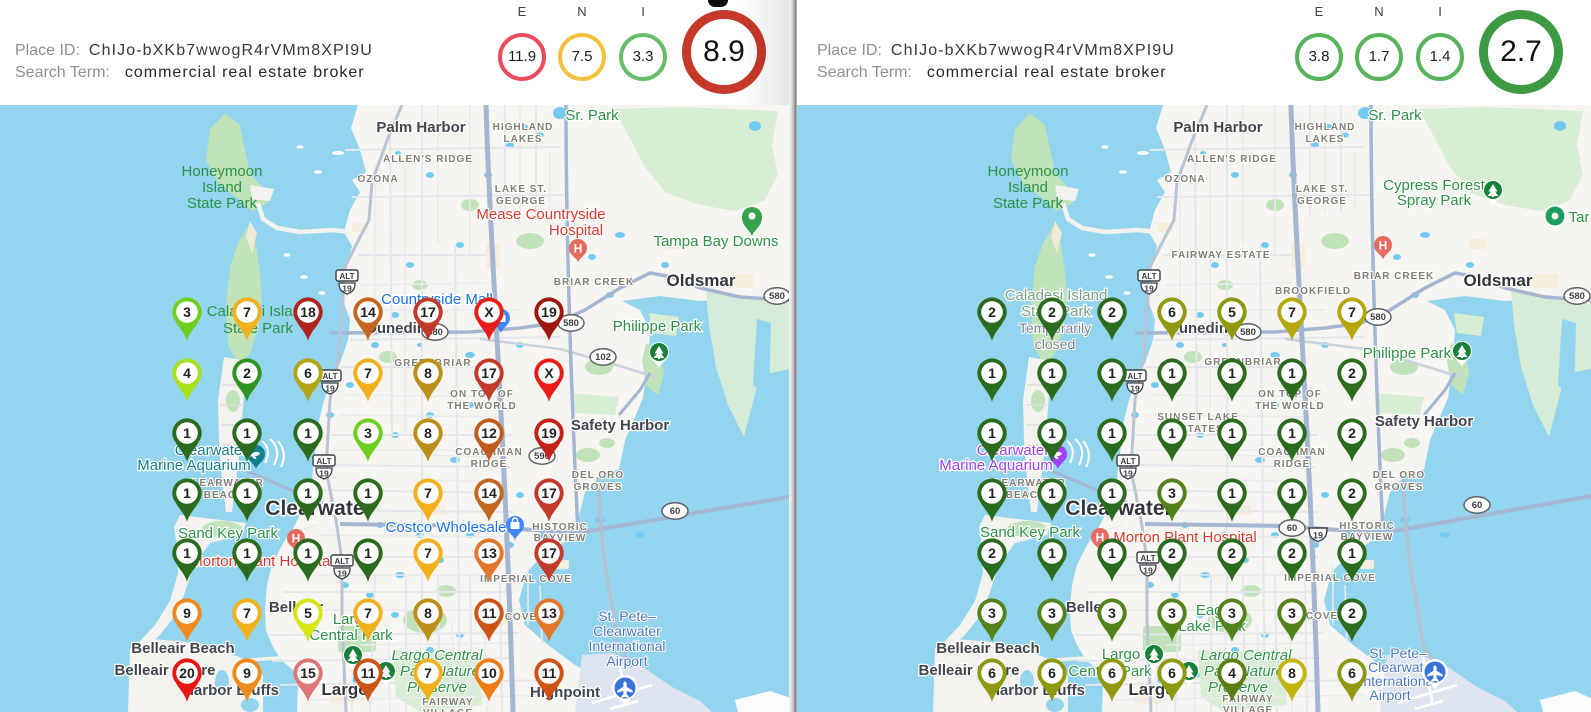 The image size is (1591, 712). What do you see at coordinates (489, 433) in the screenshot?
I see `svg-text: 12` at bounding box center [489, 433].